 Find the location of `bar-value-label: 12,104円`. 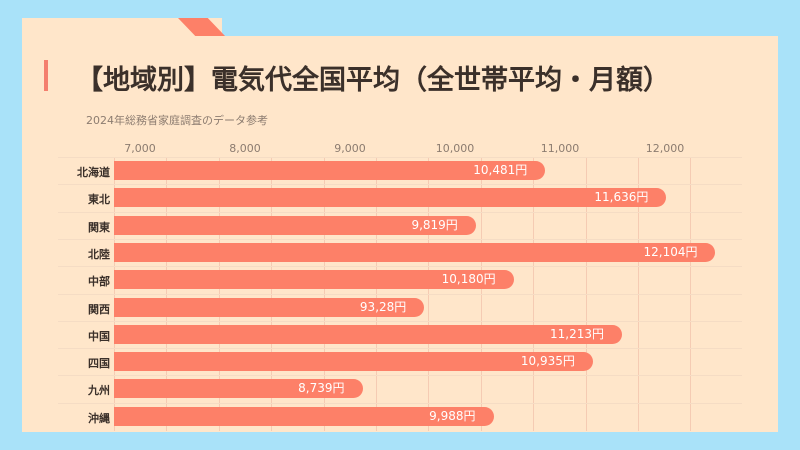

bar-value-label: 12,104円 is located at coordinates (670, 251).